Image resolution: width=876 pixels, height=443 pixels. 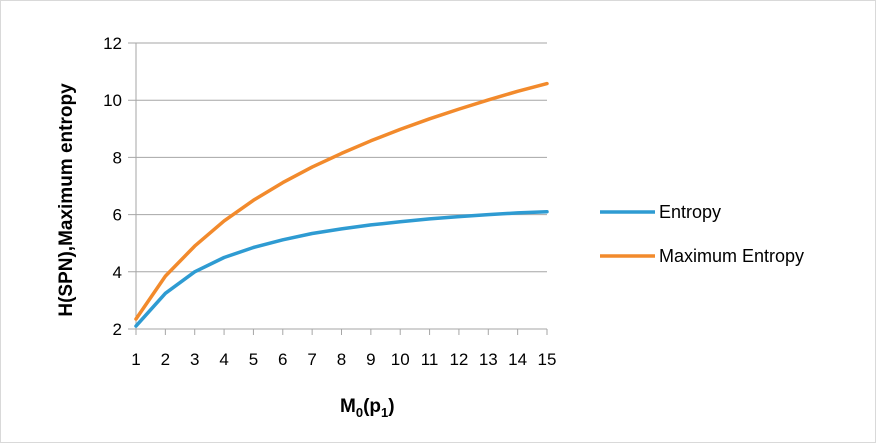 I want to click on x-tick-label: 13, so click(x=488, y=359).